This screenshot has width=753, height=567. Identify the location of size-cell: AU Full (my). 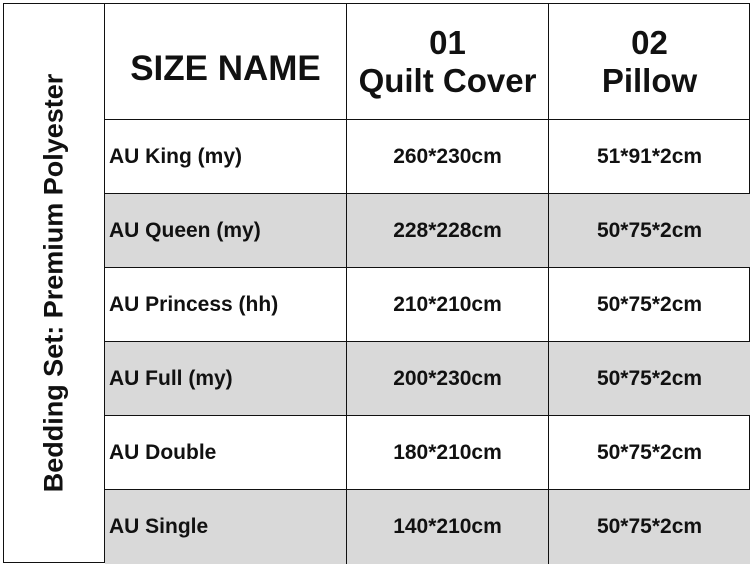
(226, 379).